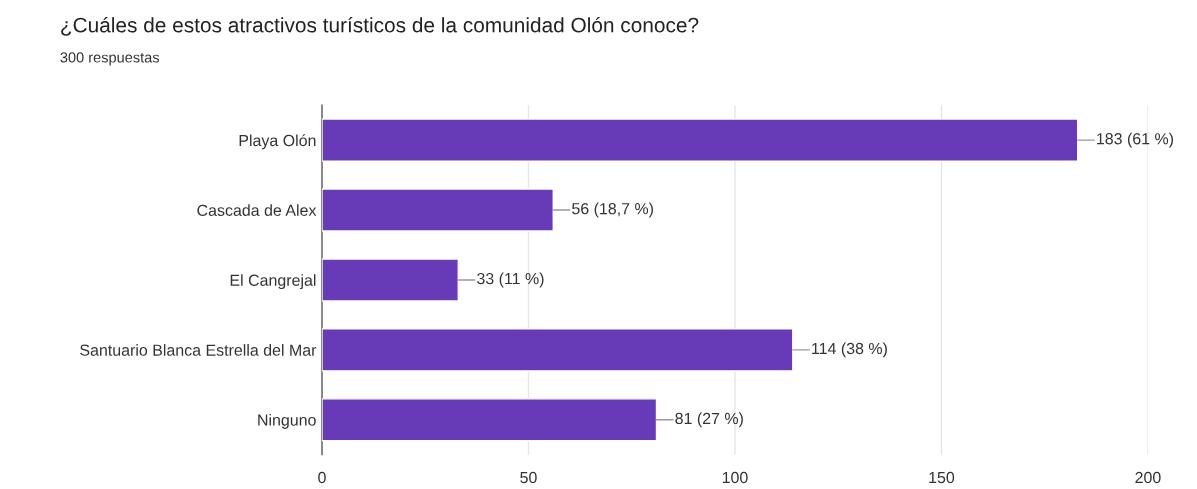 The width and height of the screenshot is (1197, 489). Describe the element at coordinates (735, 477) in the screenshot. I see `x-tick-label: 100` at that location.